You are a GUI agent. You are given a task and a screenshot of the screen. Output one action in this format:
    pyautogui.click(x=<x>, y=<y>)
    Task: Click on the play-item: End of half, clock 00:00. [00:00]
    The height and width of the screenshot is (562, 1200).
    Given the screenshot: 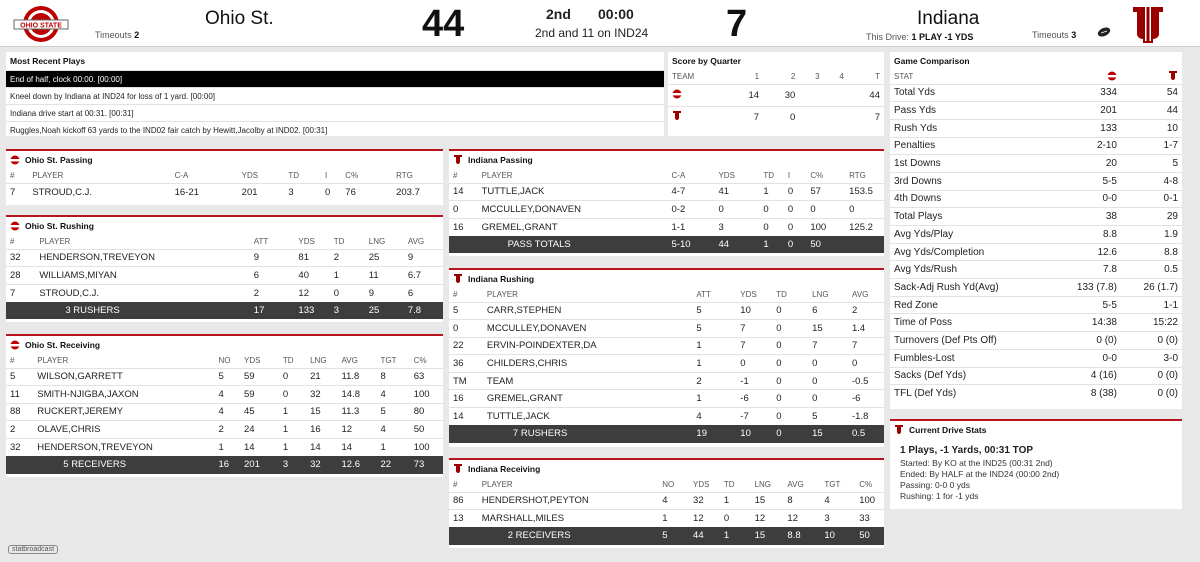 What is the action you would take?
    pyautogui.click(x=335, y=78)
    